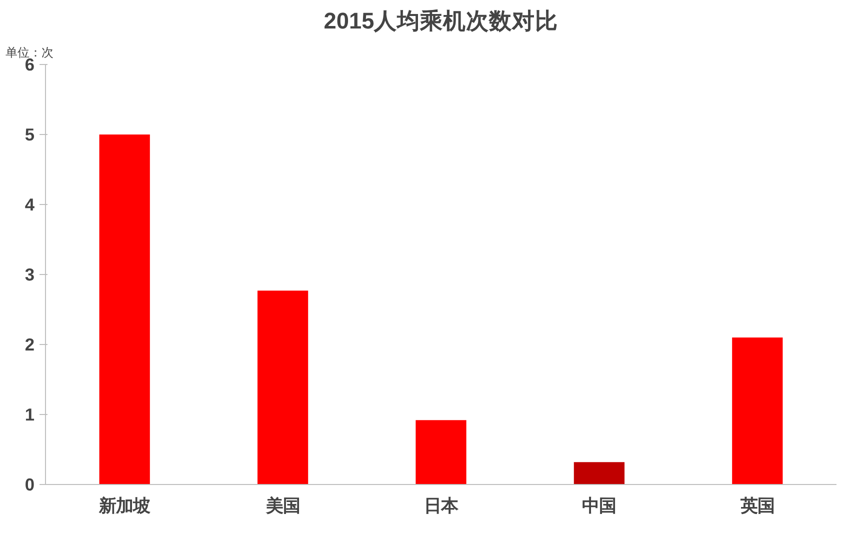 This screenshot has height=534, width=848. I want to click on x-tick-label: 日本, so click(441, 506).